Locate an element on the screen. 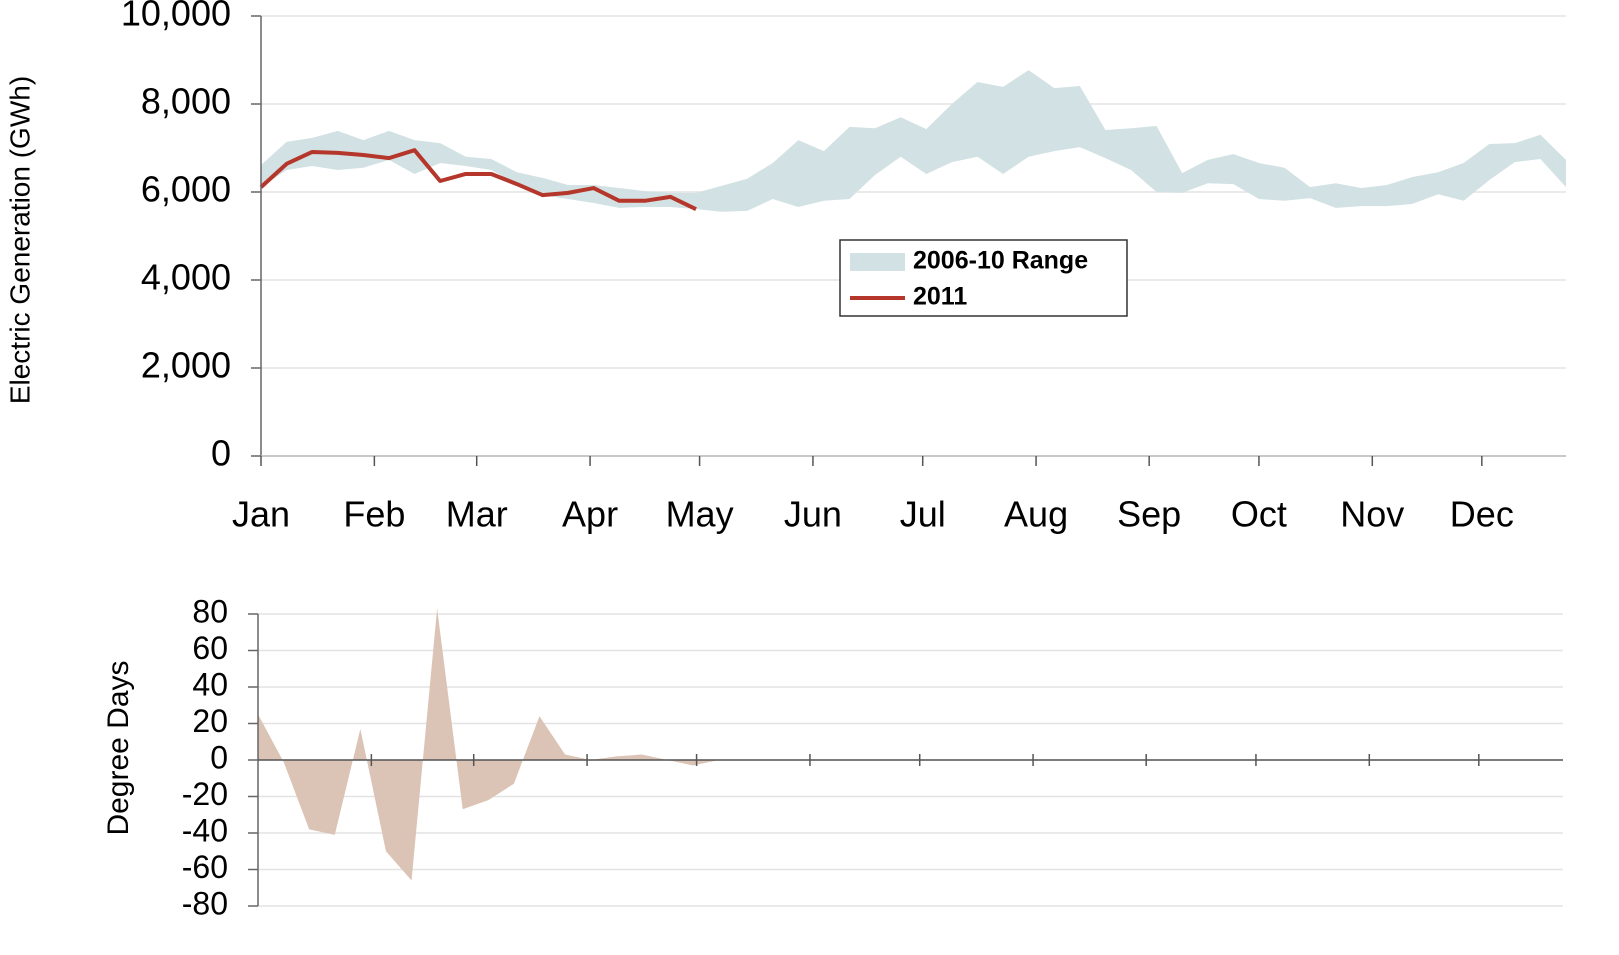 The height and width of the screenshot is (955, 1619). y-axis-title: Electric Generation (GWh) is located at coordinates (19, 240).